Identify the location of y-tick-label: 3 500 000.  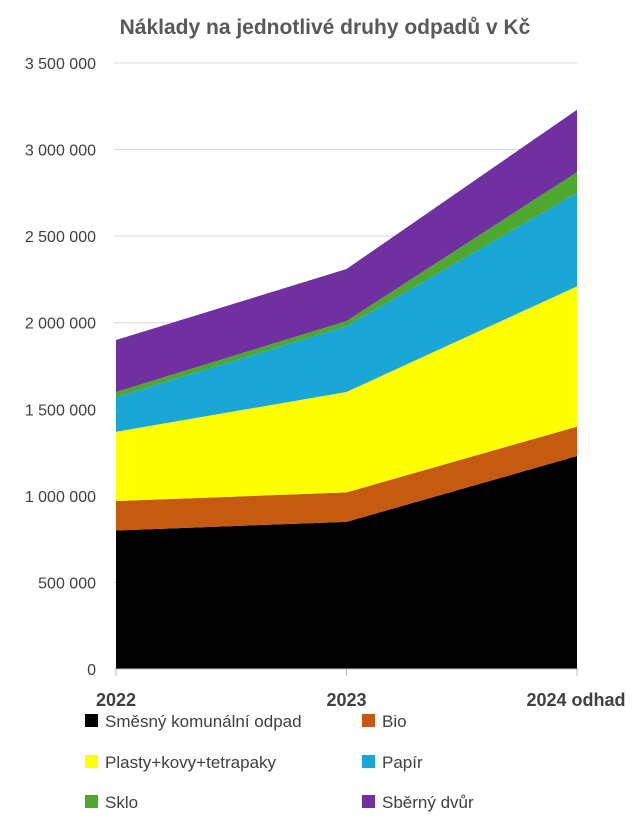
(60, 64).